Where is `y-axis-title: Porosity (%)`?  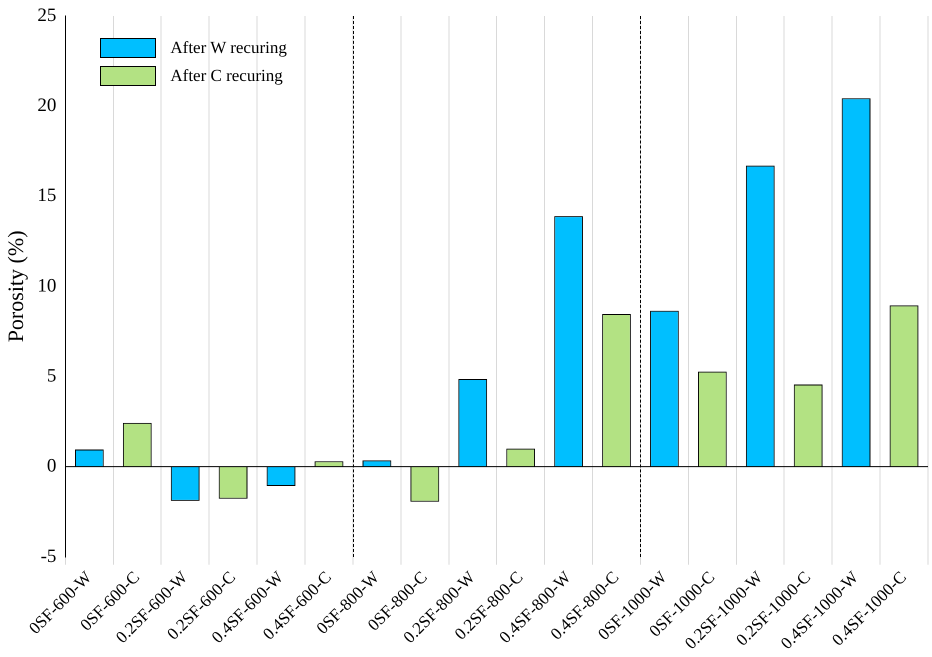
y-axis-title: Porosity (%) is located at coordinates (15, 286).